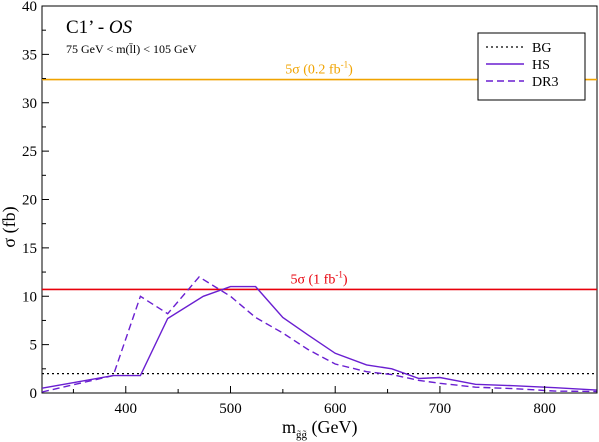  What do you see at coordinates (29, 249) in the screenshot?
I see `y-tick-label: 15` at bounding box center [29, 249].